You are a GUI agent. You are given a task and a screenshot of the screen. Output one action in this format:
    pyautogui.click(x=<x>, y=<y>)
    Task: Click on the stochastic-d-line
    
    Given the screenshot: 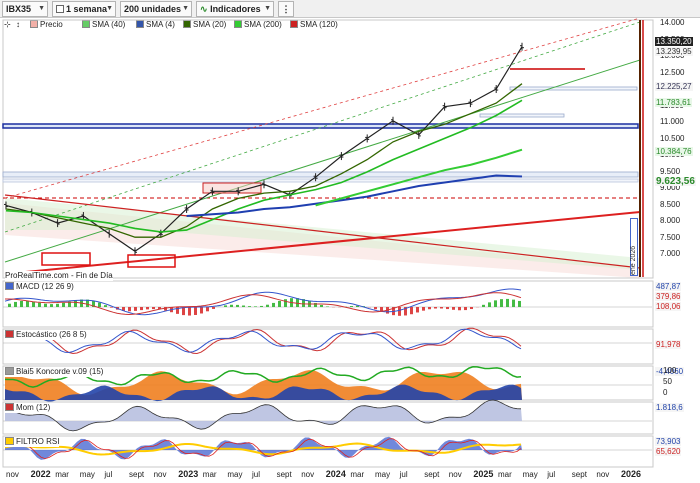 What is the action you would take?
    pyautogui.click(x=263, y=341)
    